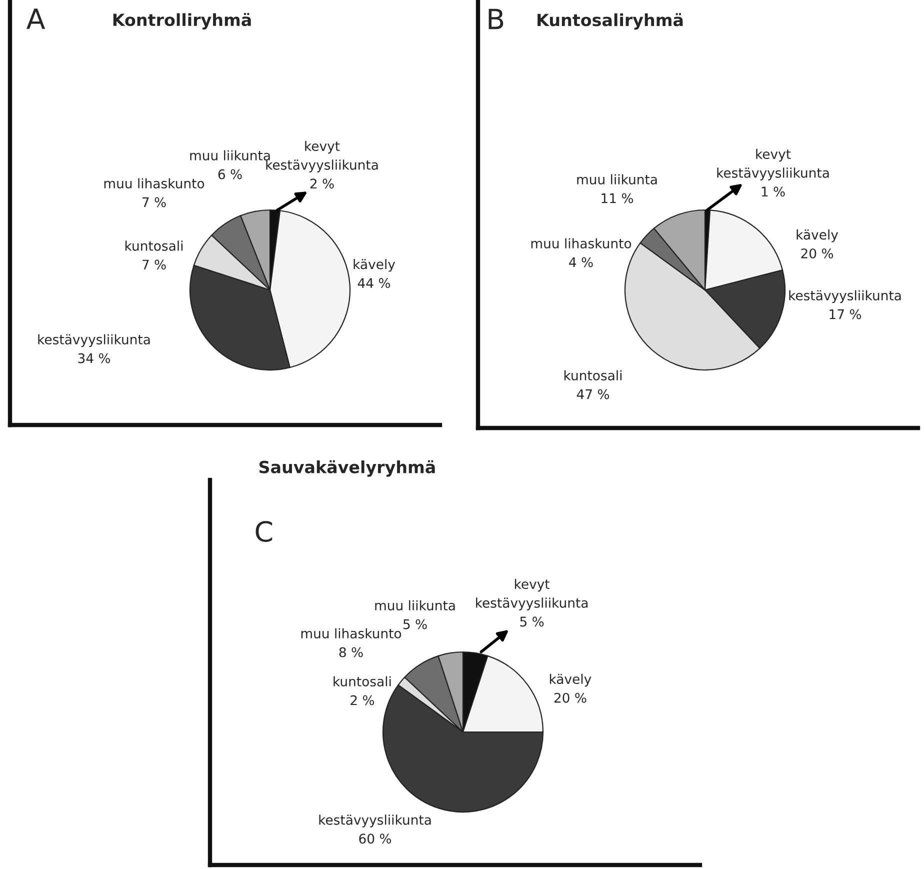  Describe the element at coordinates (264, 531) in the screenshot. I see `text: C` at that location.